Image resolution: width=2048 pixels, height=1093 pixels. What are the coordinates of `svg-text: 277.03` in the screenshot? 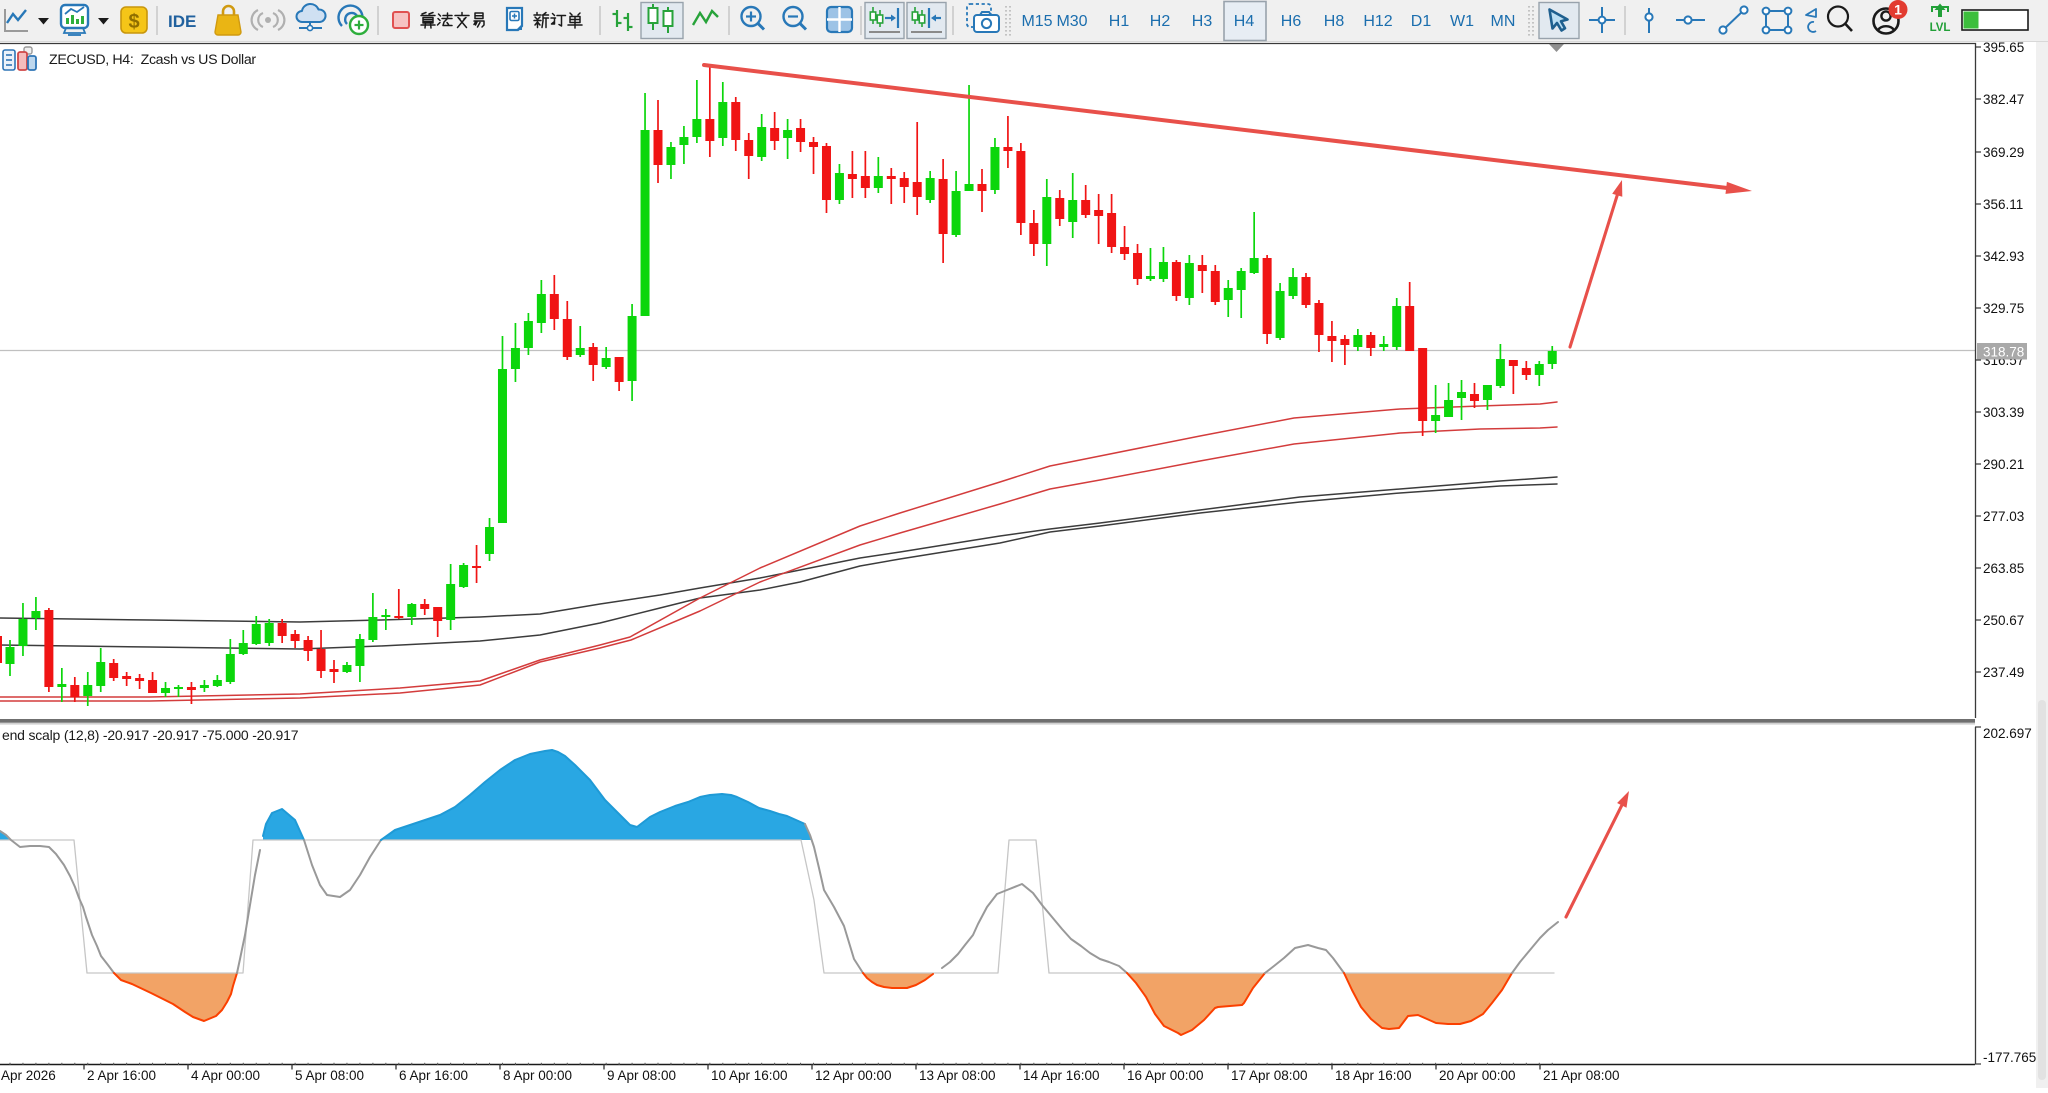 It's located at (2003, 516).